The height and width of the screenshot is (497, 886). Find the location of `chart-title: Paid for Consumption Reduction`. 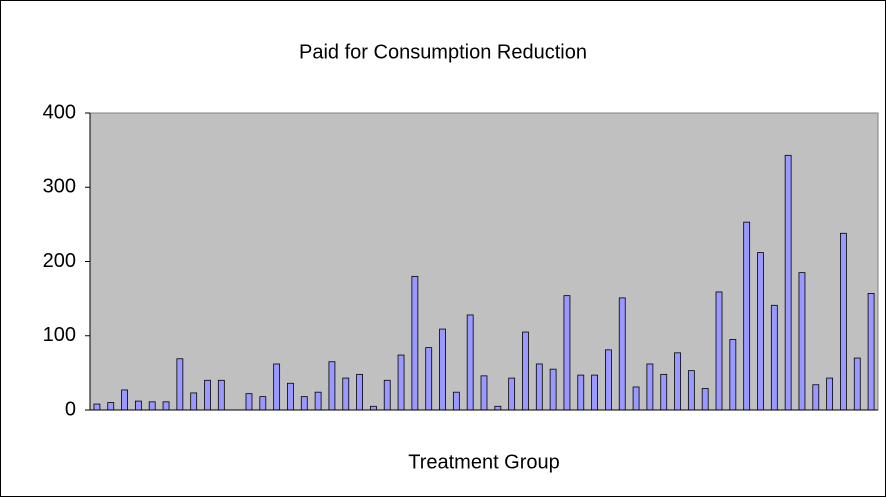

chart-title: Paid for Consumption Reduction is located at coordinates (443, 52).